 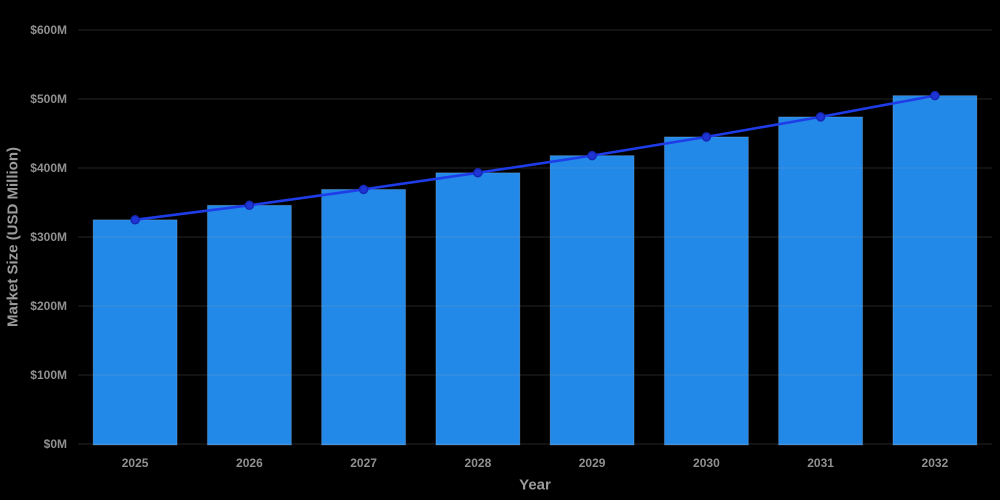 What do you see at coordinates (364, 317) in the screenshot?
I see `bar-2027` at bounding box center [364, 317].